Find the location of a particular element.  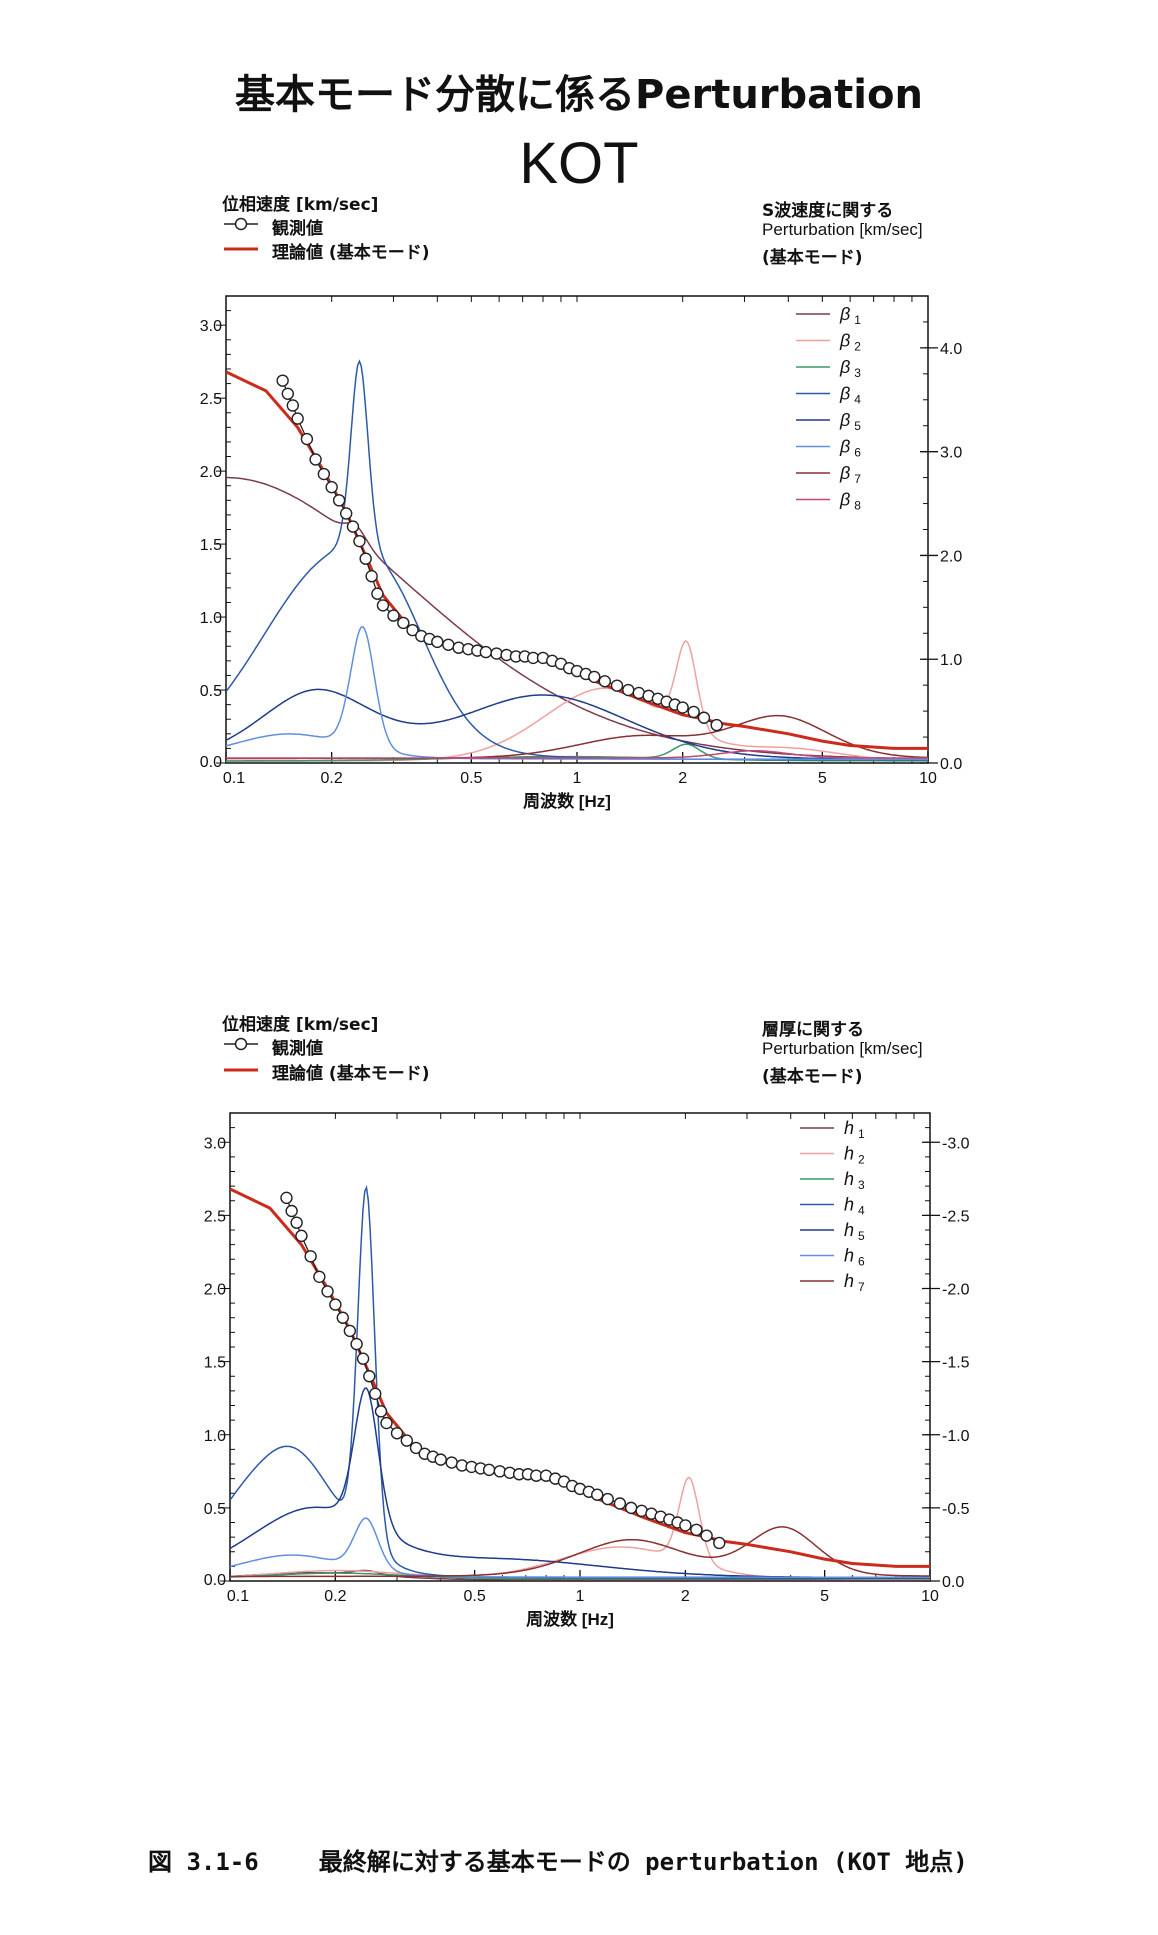

chart-2-y-left-tick-label: 1.5 is located at coordinates (215, 1363).